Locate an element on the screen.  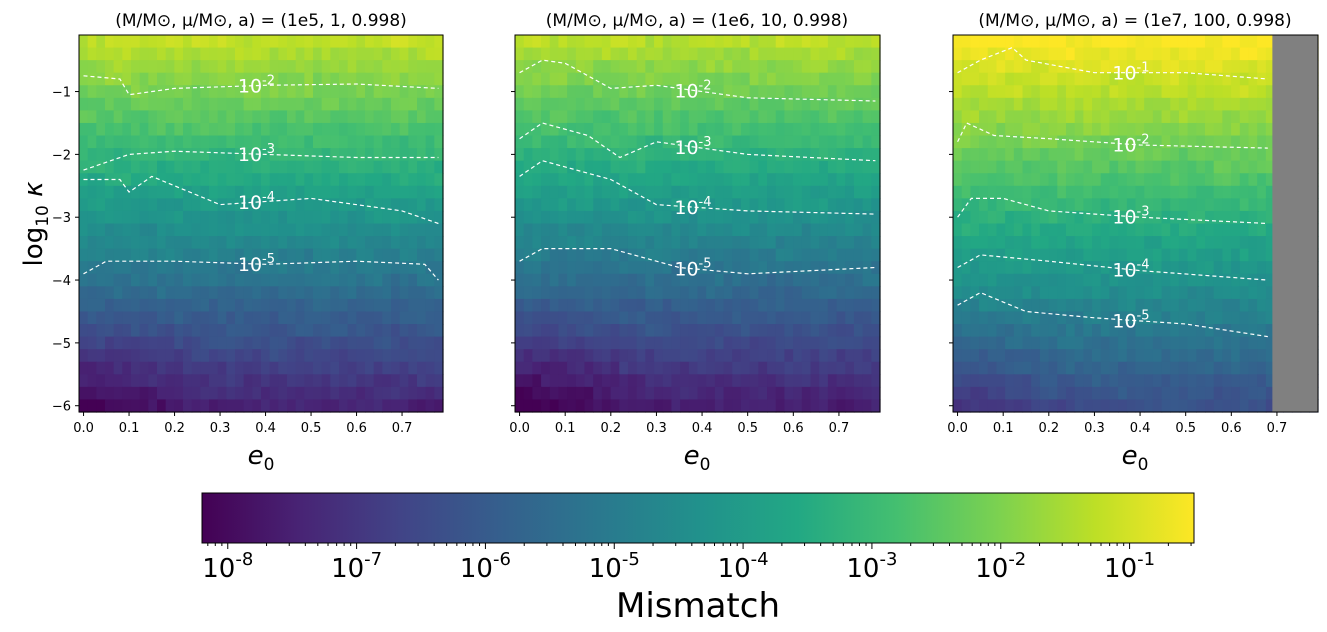
y-tick-label: −3 is located at coordinates (61, 218).